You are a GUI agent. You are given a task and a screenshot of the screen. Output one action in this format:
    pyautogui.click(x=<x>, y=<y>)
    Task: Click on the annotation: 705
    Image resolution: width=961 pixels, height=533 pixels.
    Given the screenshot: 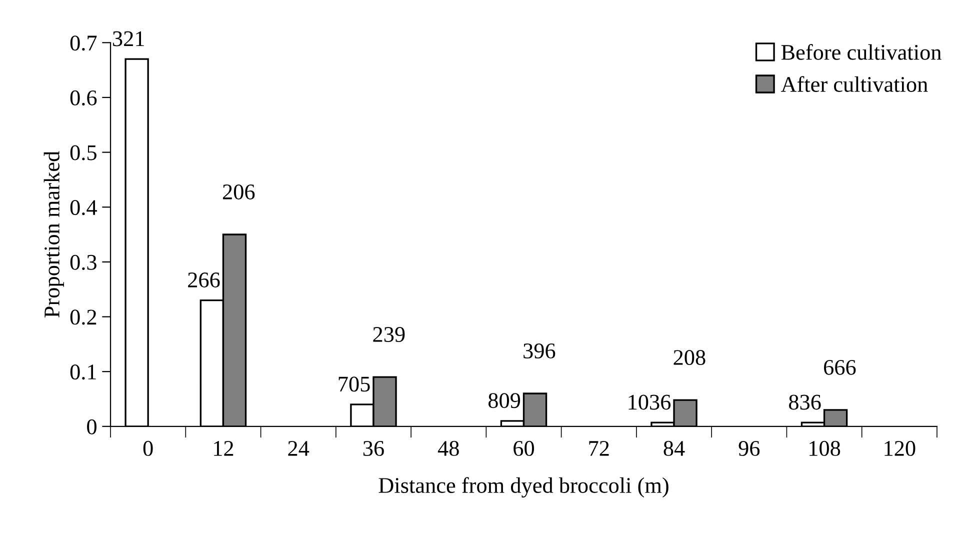 What is the action you would take?
    pyautogui.click(x=354, y=384)
    